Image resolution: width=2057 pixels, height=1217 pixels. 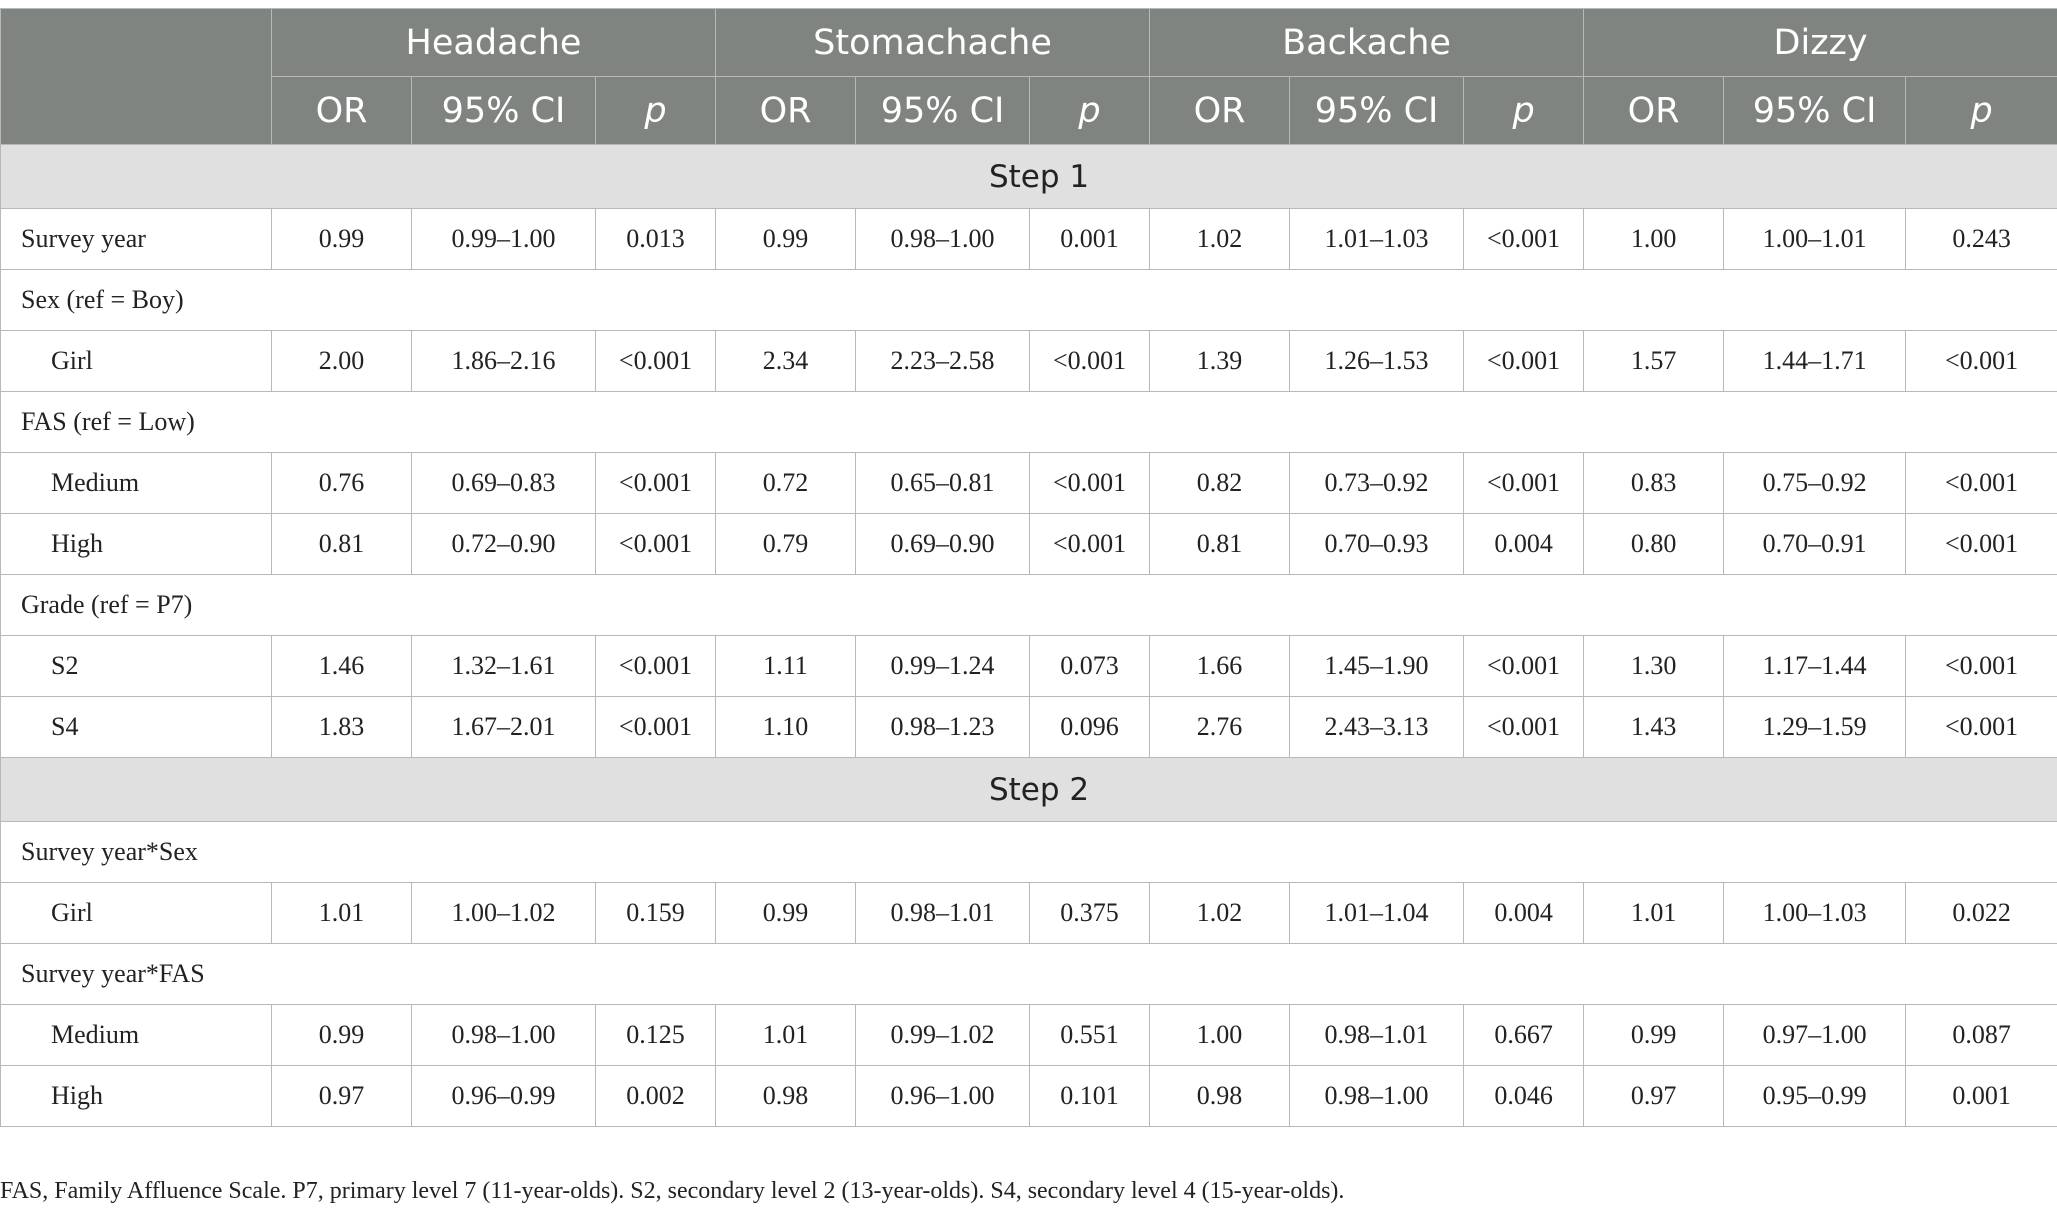 What do you see at coordinates (1654, 544) in the screenshot?
I see `cell-or: 0.80` at bounding box center [1654, 544].